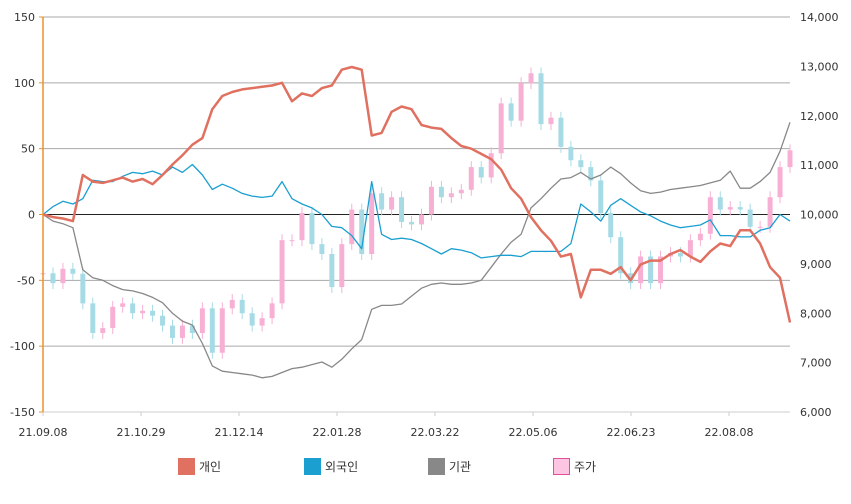 The width and height of the screenshot is (851, 504). Describe the element at coordinates (631, 432) in the screenshot. I see `x-tick-label: 22.06.23` at that location.